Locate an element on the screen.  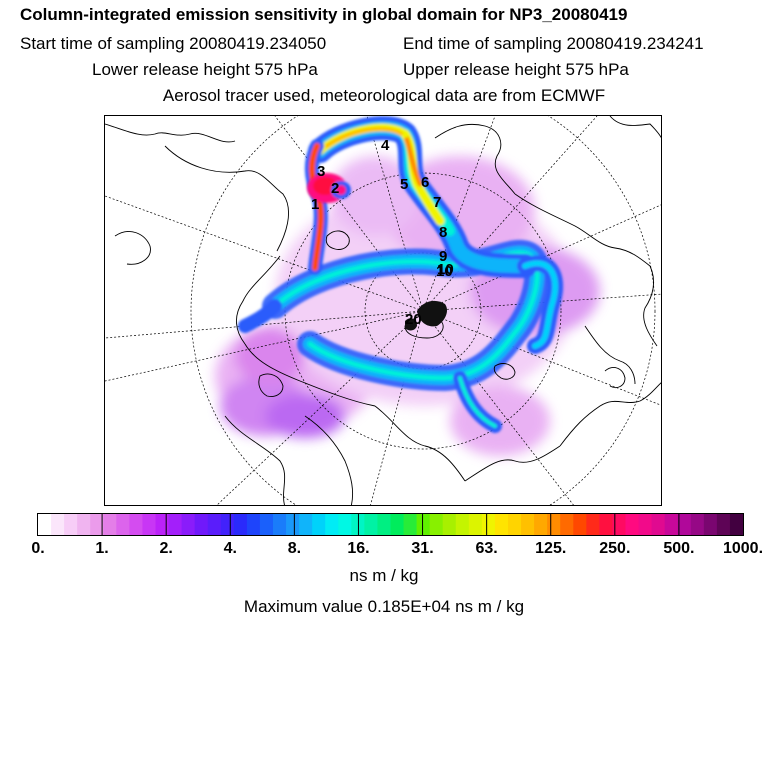
trajectory-label: 6 is located at coordinates (425, 182).